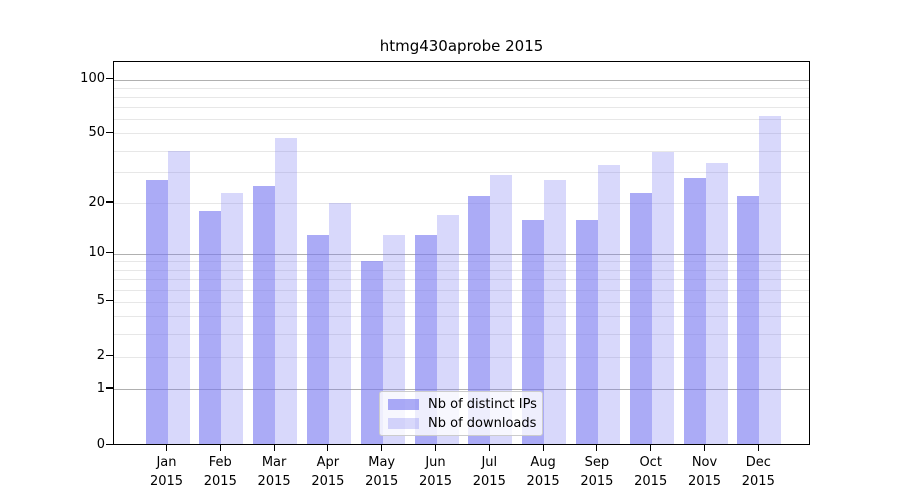 The height and width of the screenshot is (500, 900). Describe the element at coordinates (704, 472) in the screenshot. I see `x-tick-label-nov: Nov 2015` at that location.